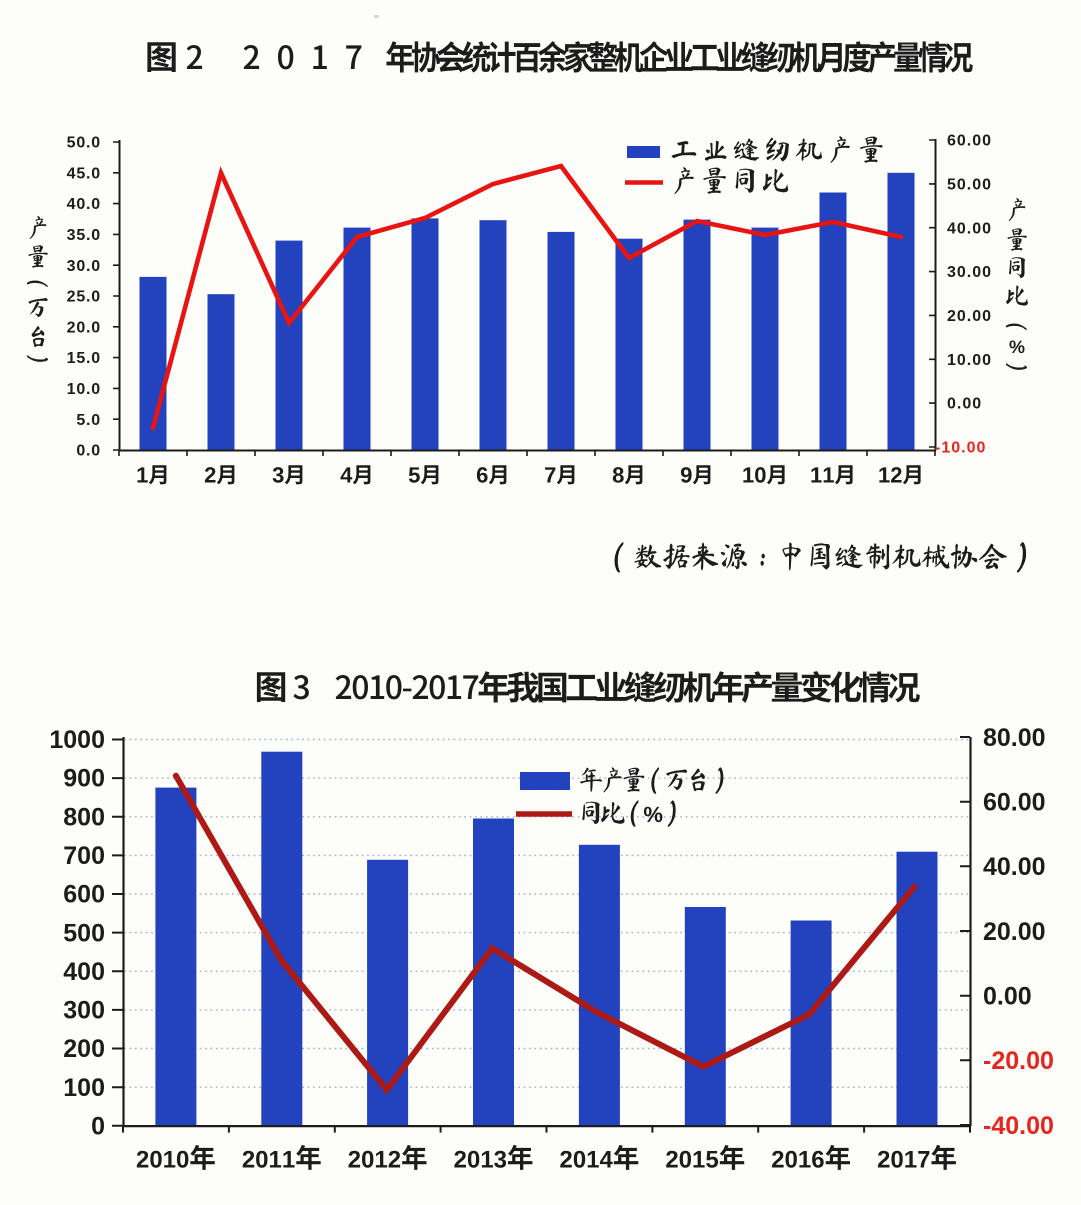 The width and height of the screenshot is (1081, 1205). I want to click on svg-text: 35.0, so click(84, 235).